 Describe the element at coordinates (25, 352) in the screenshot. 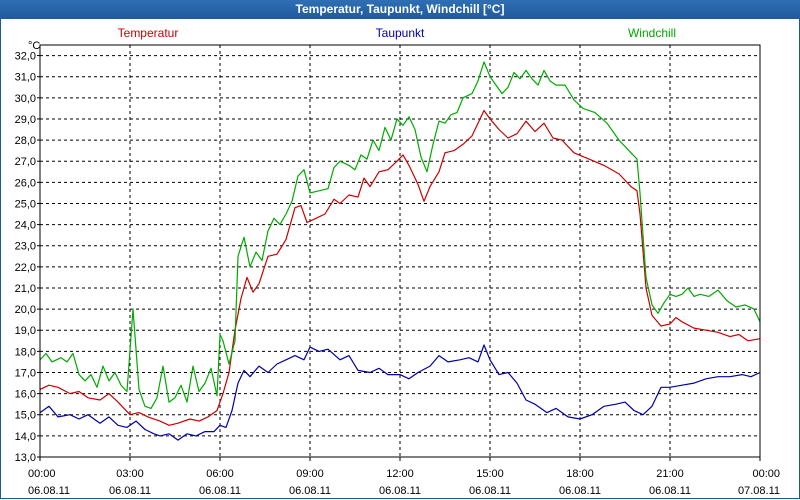

I see `y-tick-label: 18,0` at that location.